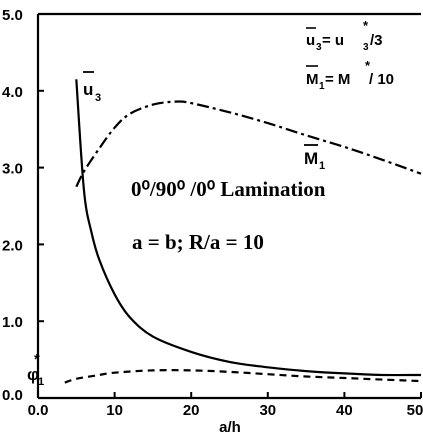  Describe the element at coordinates (310, 40) in the screenshot. I see `eq-u3-left: u` at that location.